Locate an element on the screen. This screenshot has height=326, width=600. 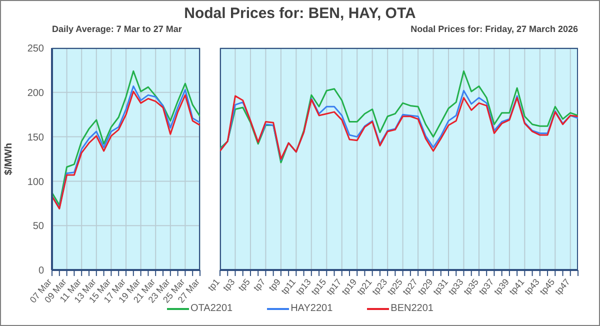
y-tick-label: 150 is located at coordinates (35, 138).